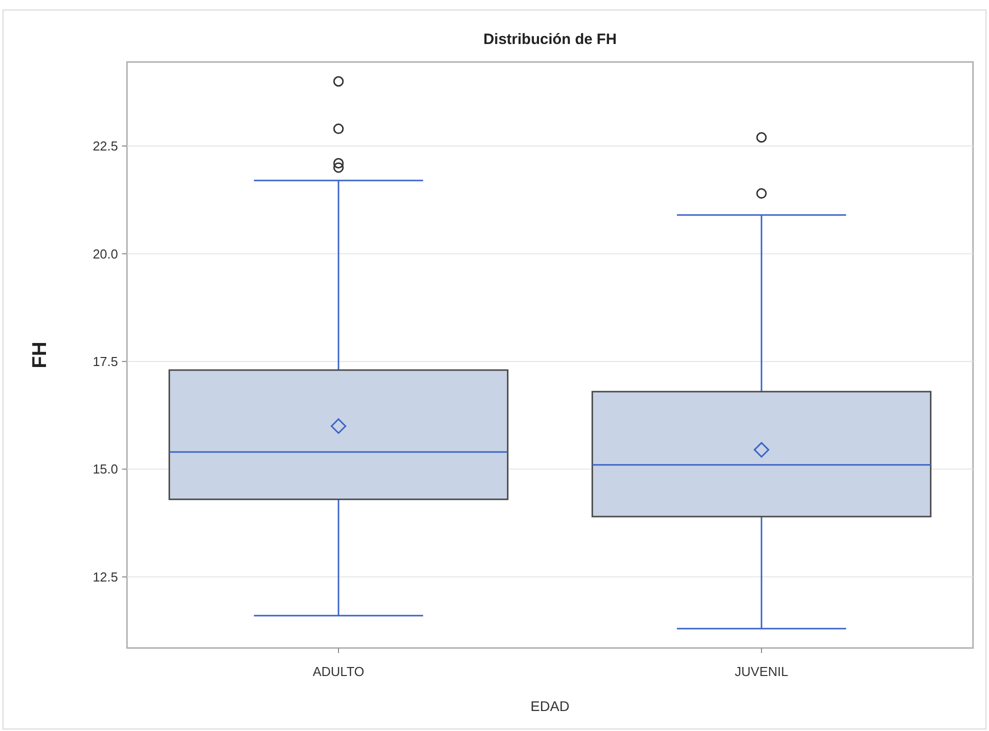 Image resolution: width=989 pixels, height=731 pixels. I want to click on y-tick-label: 12.5, so click(105, 576).